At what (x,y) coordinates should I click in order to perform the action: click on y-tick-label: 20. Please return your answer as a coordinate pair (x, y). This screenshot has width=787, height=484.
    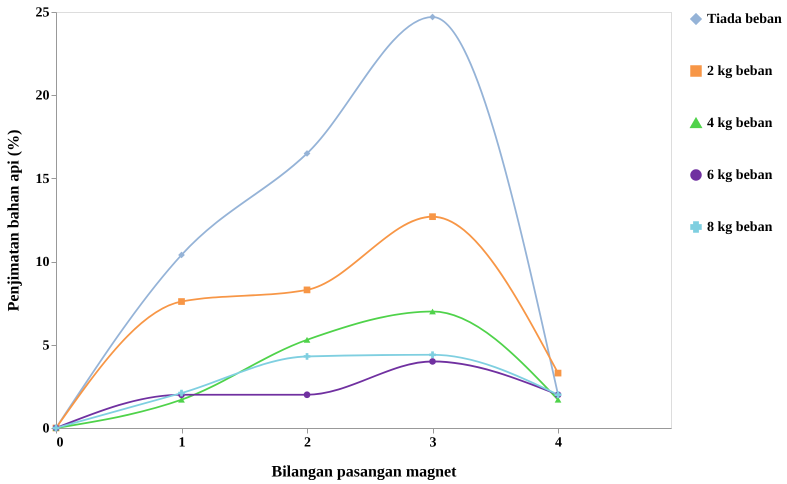
    Looking at the image, I should click on (43, 96).